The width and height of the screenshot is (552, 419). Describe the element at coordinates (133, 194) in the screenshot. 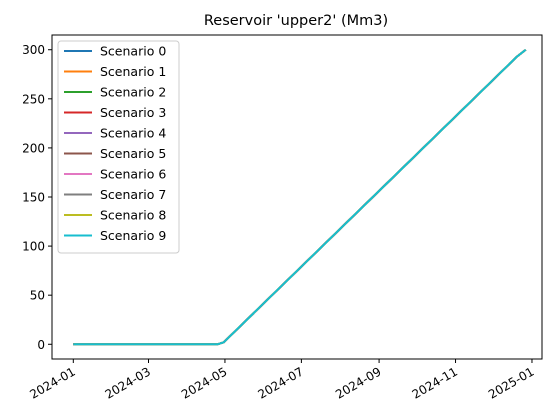

I see `legend-label-7: Scenario 7` at that location.